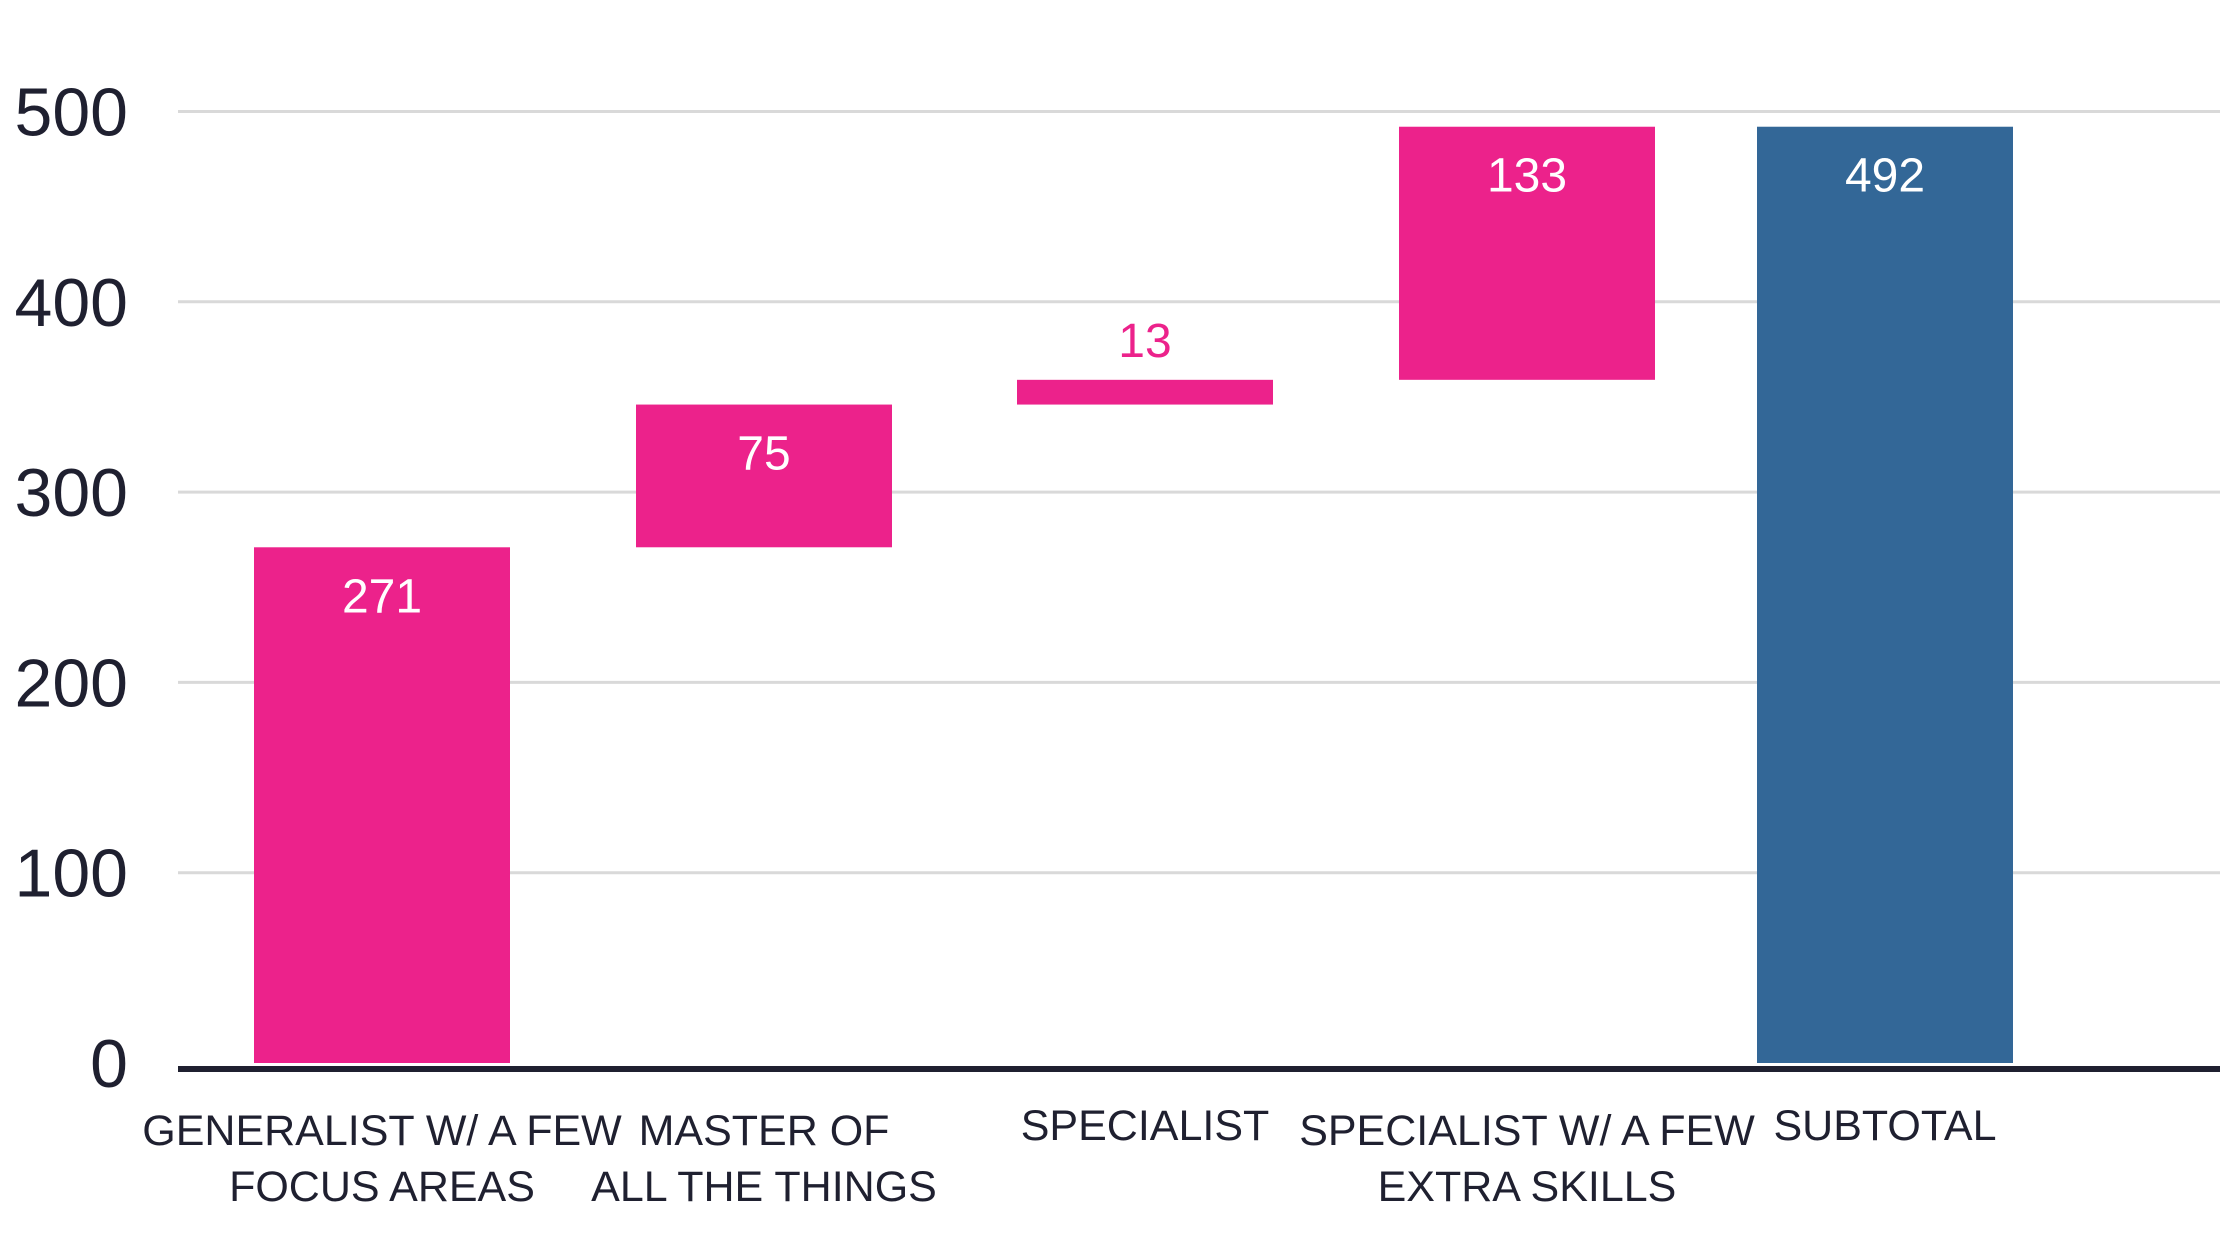  What do you see at coordinates (71, 303) in the screenshot?
I see `y-tick-label: 400` at bounding box center [71, 303].